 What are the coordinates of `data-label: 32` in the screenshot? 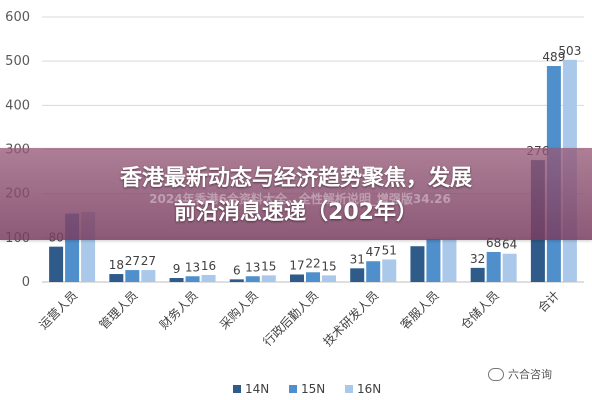 It's located at (477, 259).